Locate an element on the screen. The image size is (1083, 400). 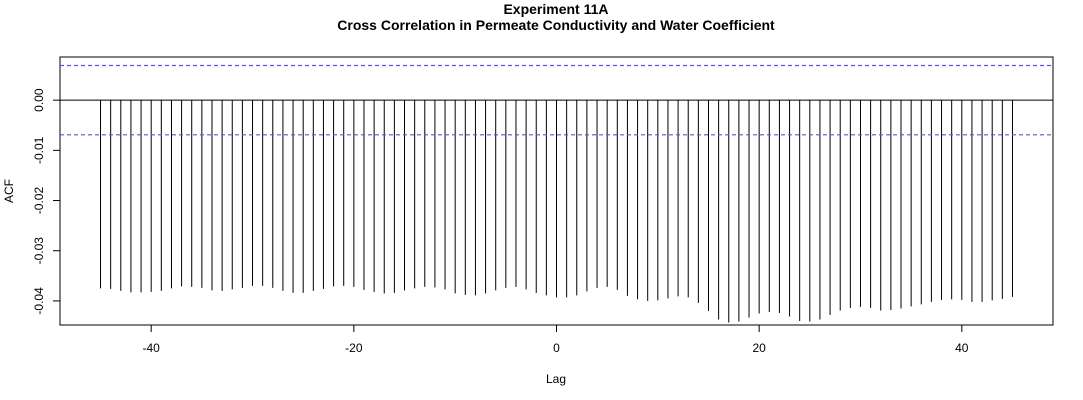
x-axis-label: Lag is located at coordinates (556, 379).